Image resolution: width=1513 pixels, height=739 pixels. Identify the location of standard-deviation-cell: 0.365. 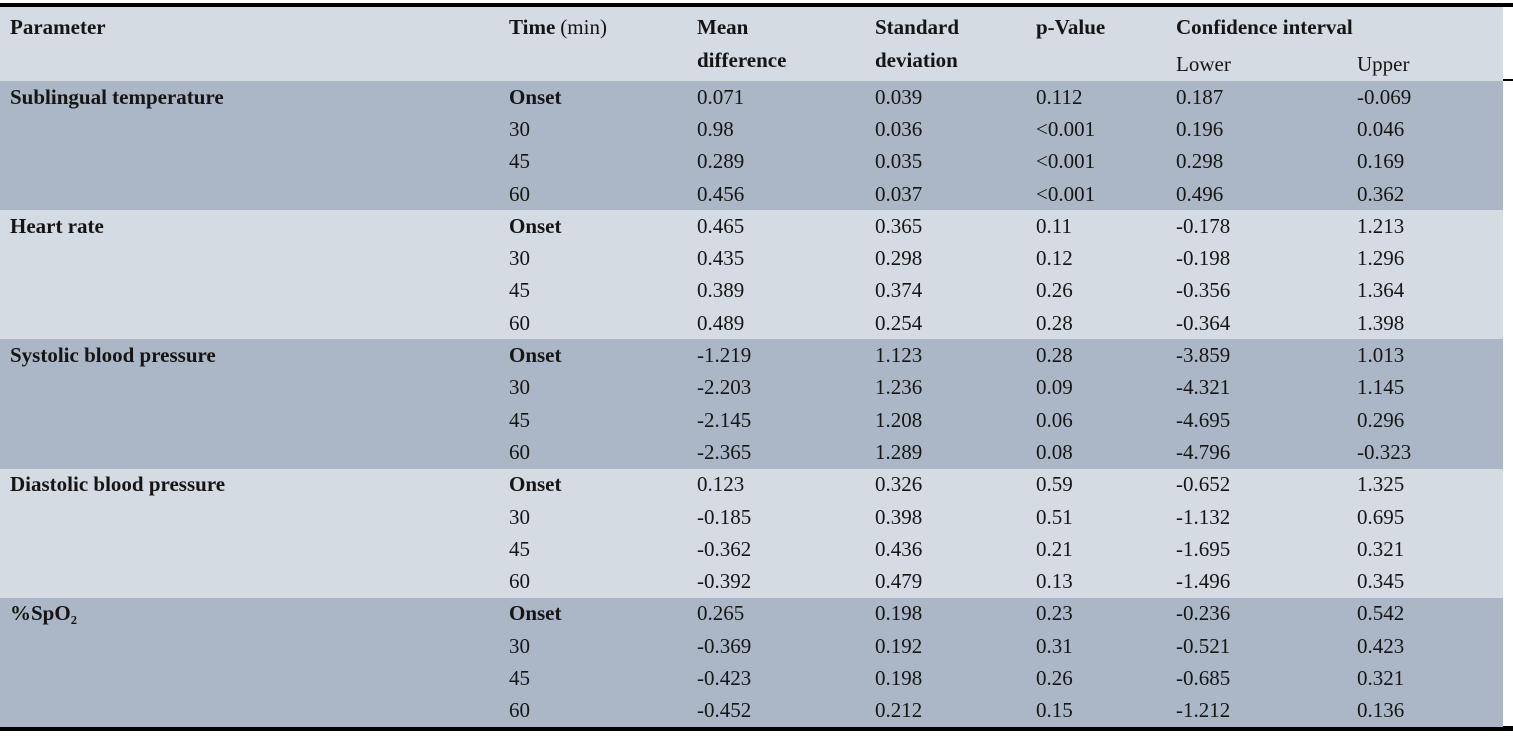
(899, 225).